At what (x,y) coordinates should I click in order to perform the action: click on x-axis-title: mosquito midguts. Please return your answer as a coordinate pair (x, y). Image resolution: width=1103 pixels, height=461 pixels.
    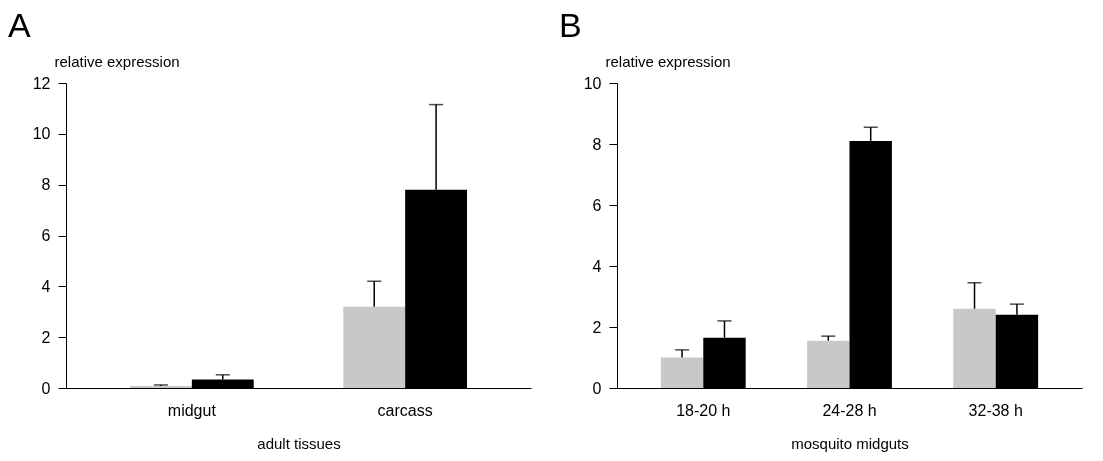
    Looking at the image, I should click on (850, 443).